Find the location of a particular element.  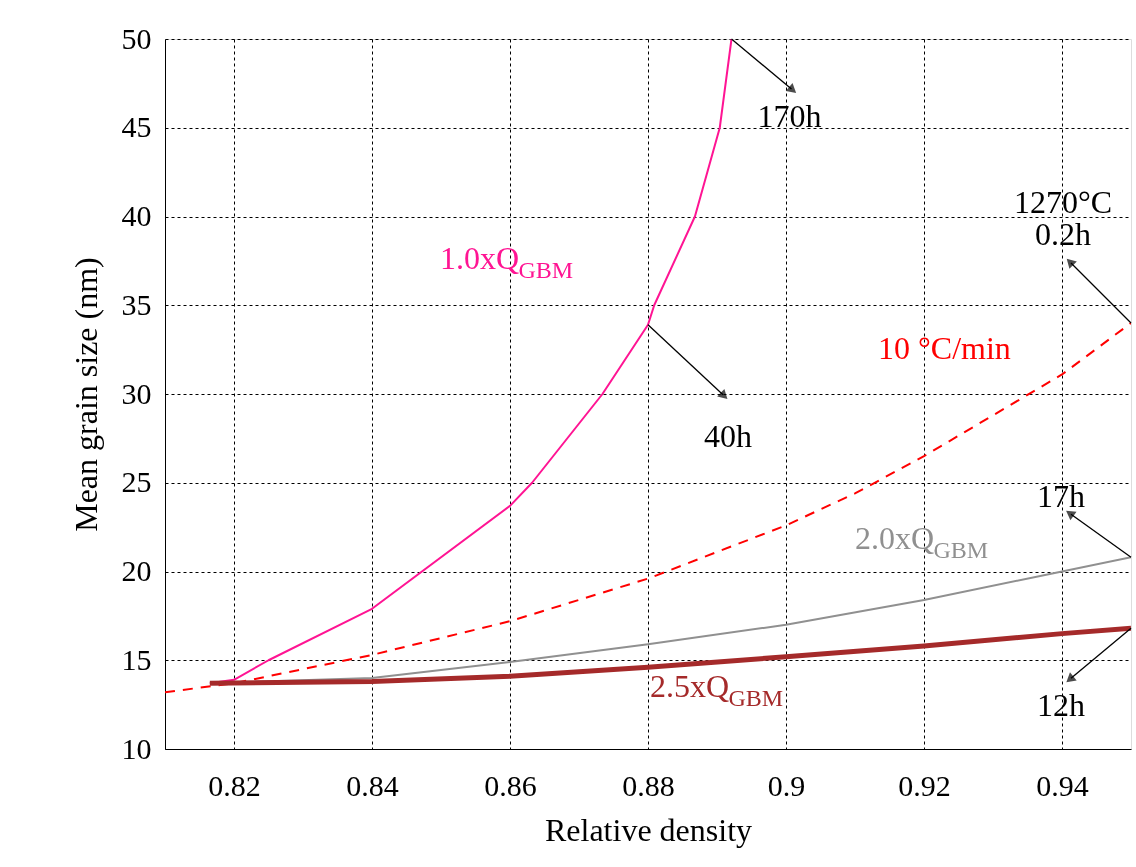

x-tick-label: 0.9 is located at coordinates (786, 785).